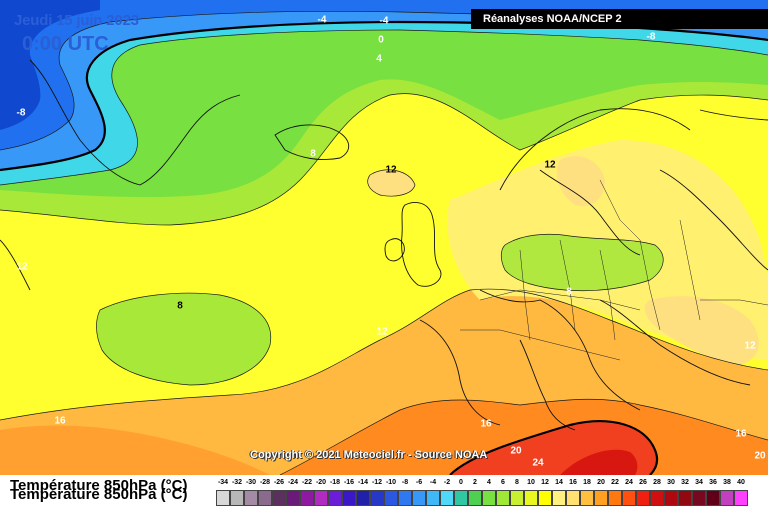  I want to click on contour-label: 20, so click(760, 456).